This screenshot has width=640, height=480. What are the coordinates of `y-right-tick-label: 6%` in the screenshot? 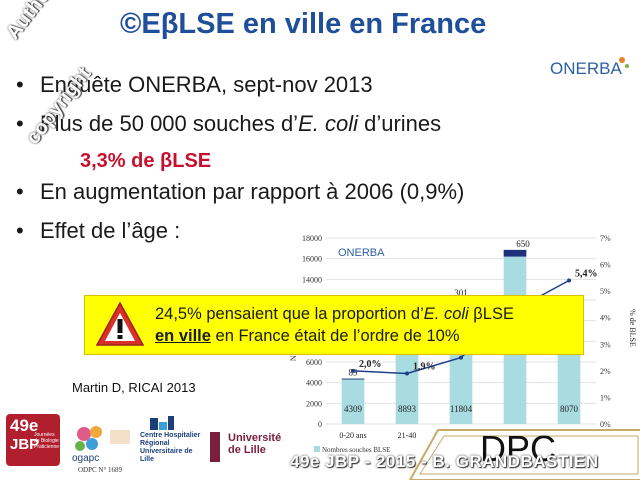 It's located at (605, 265).